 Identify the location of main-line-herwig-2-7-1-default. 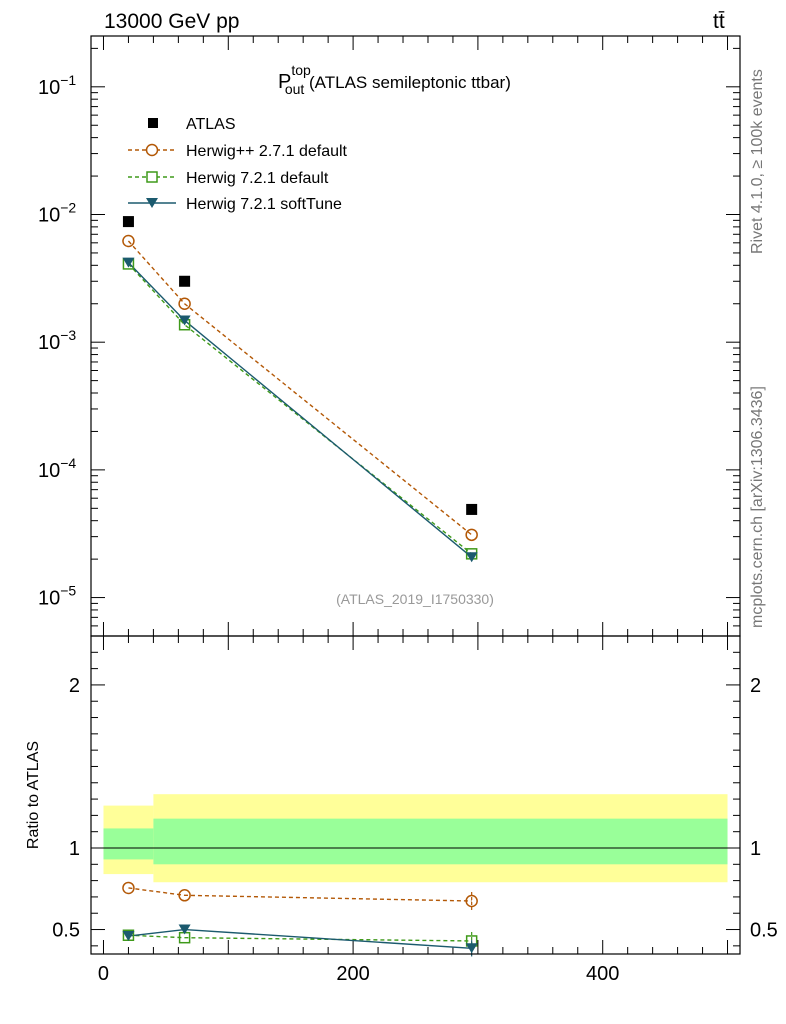
(300, 388).